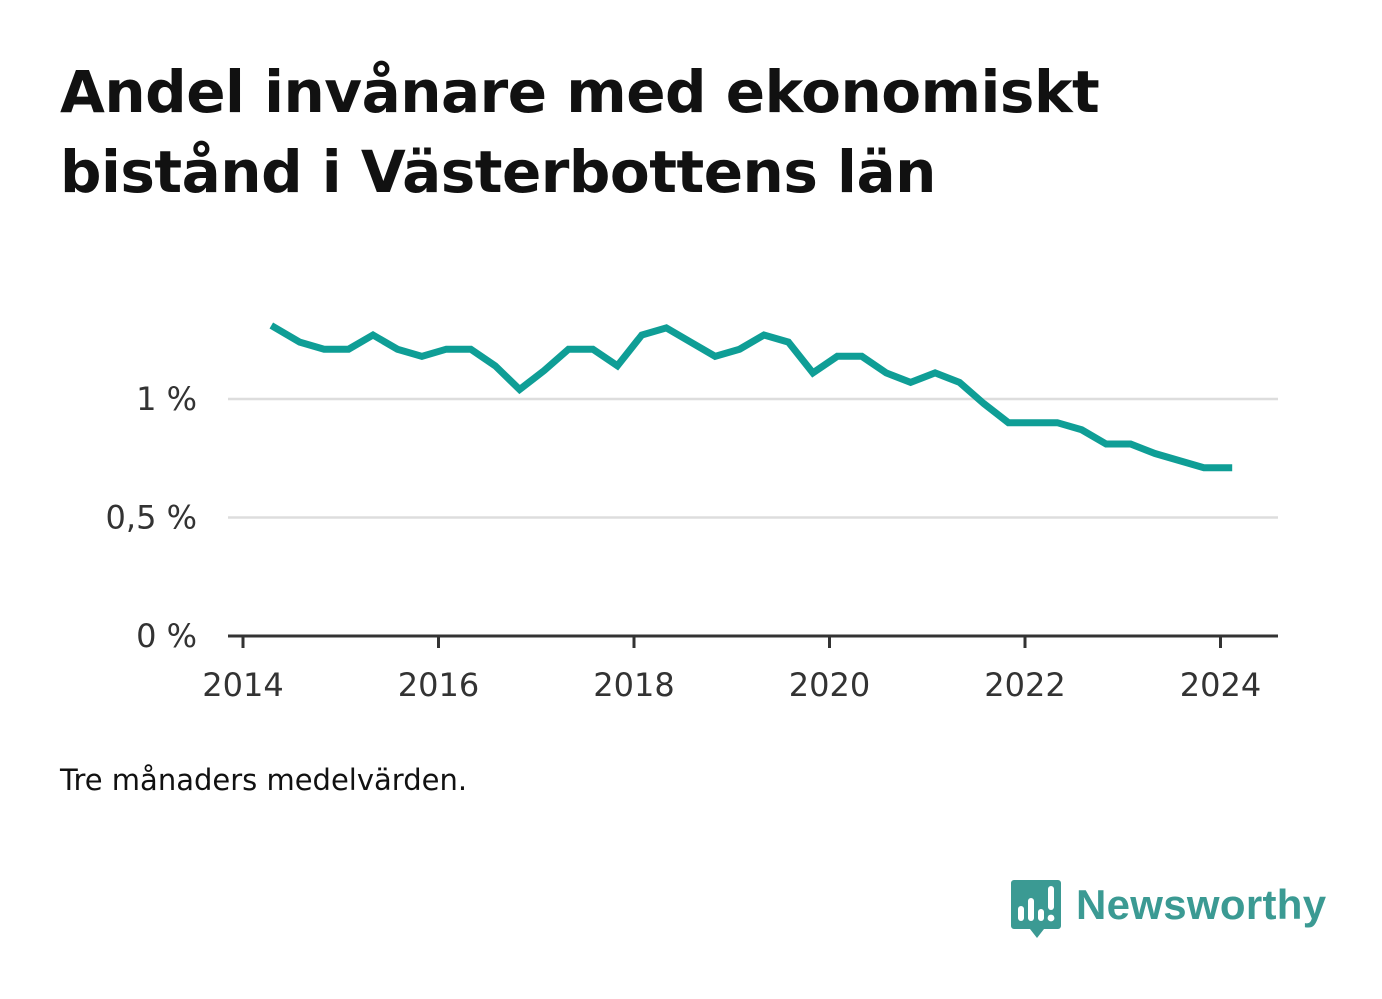 The width and height of the screenshot is (1382, 999). I want to click on x-tick-label: 2016, so click(438, 685).